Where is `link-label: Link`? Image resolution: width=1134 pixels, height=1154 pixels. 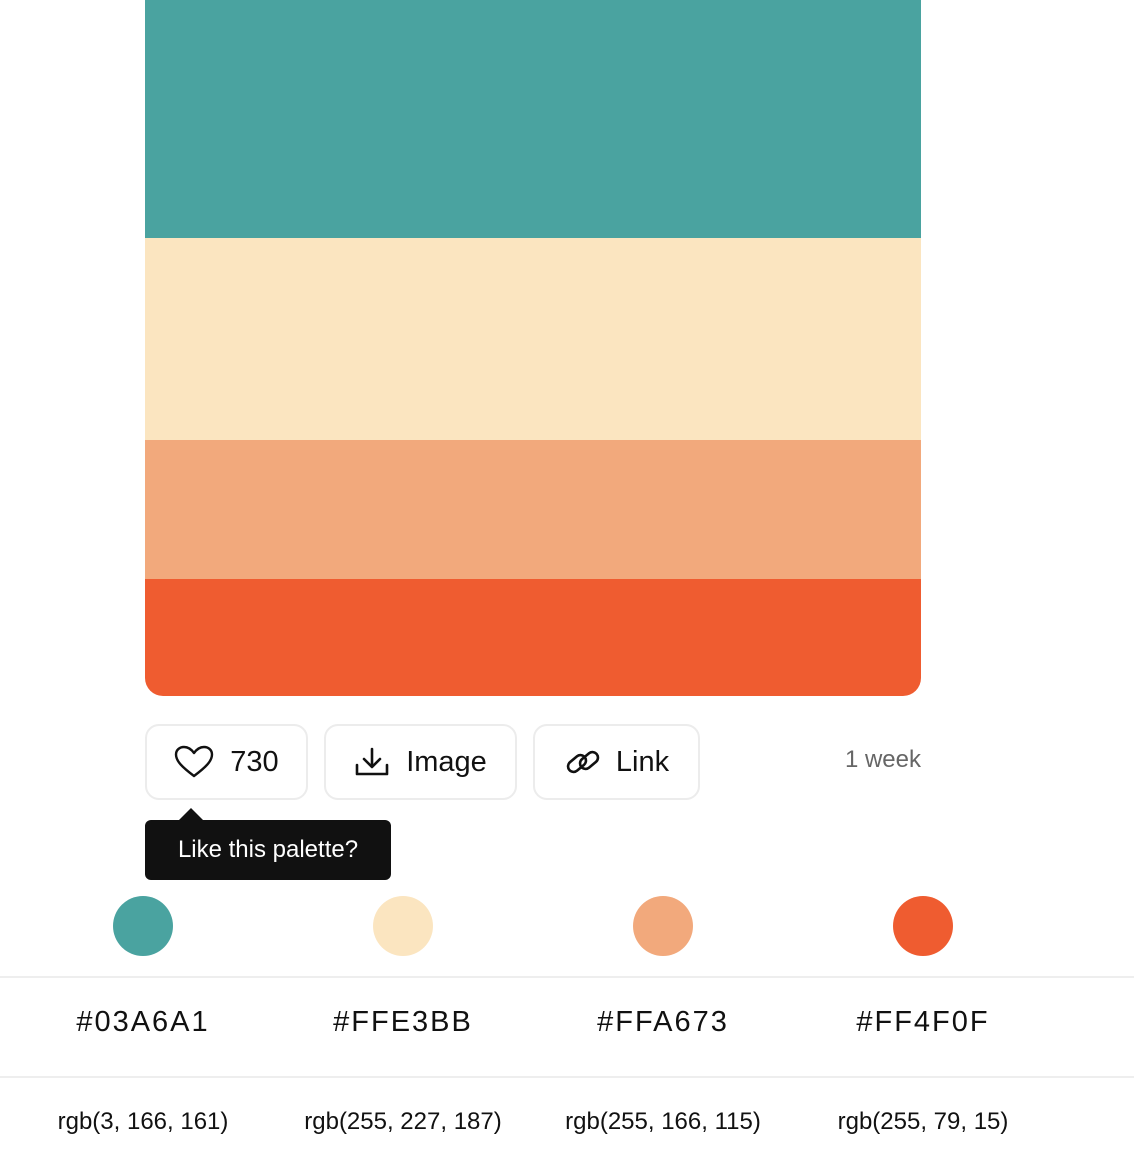
link-label: Link is located at coordinates (642, 761).